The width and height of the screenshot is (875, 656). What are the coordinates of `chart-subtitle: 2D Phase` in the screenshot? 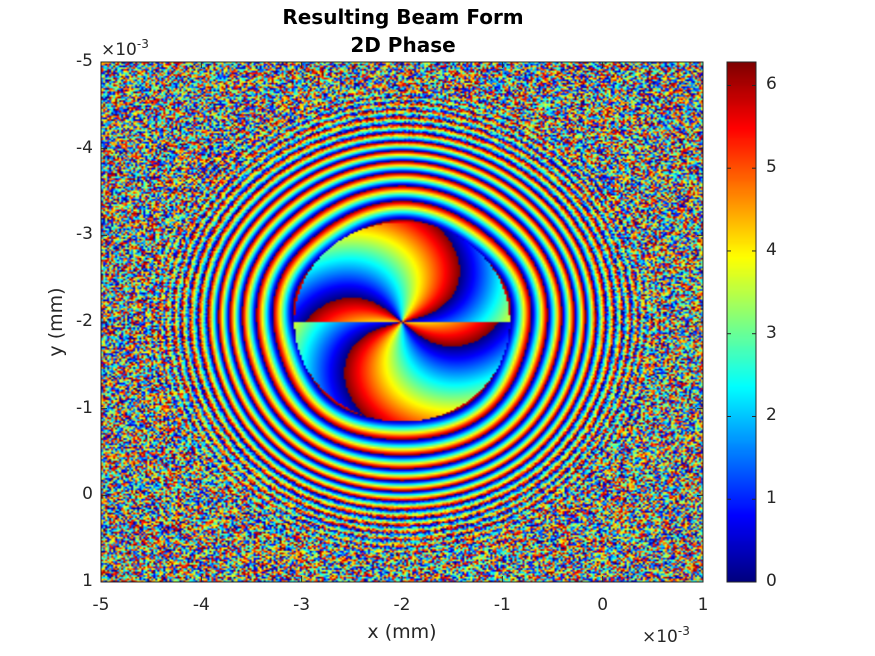 It's located at (403, 45).